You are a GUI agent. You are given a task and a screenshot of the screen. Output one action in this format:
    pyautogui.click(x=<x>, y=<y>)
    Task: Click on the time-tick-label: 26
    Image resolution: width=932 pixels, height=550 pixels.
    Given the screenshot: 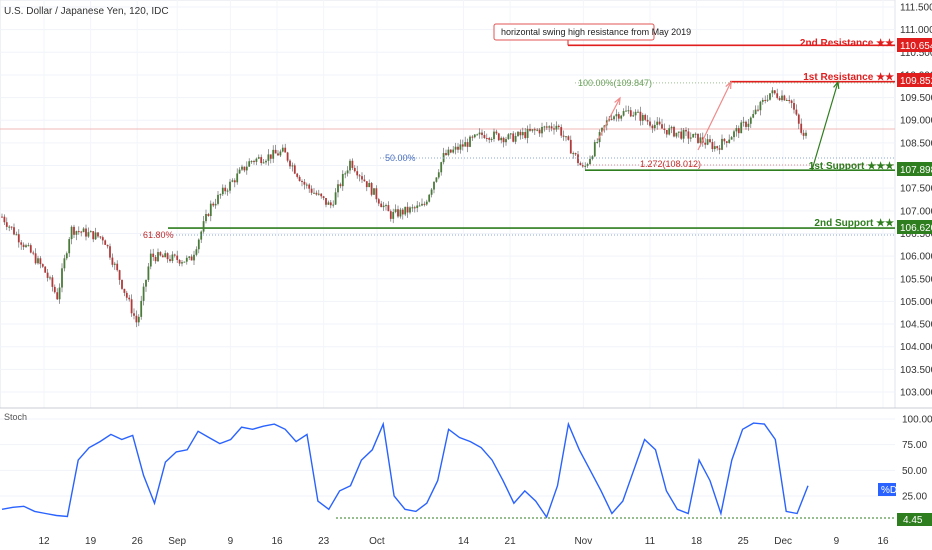 What is the action you would take?
    pyautogui.click(x=138, y=541)
    